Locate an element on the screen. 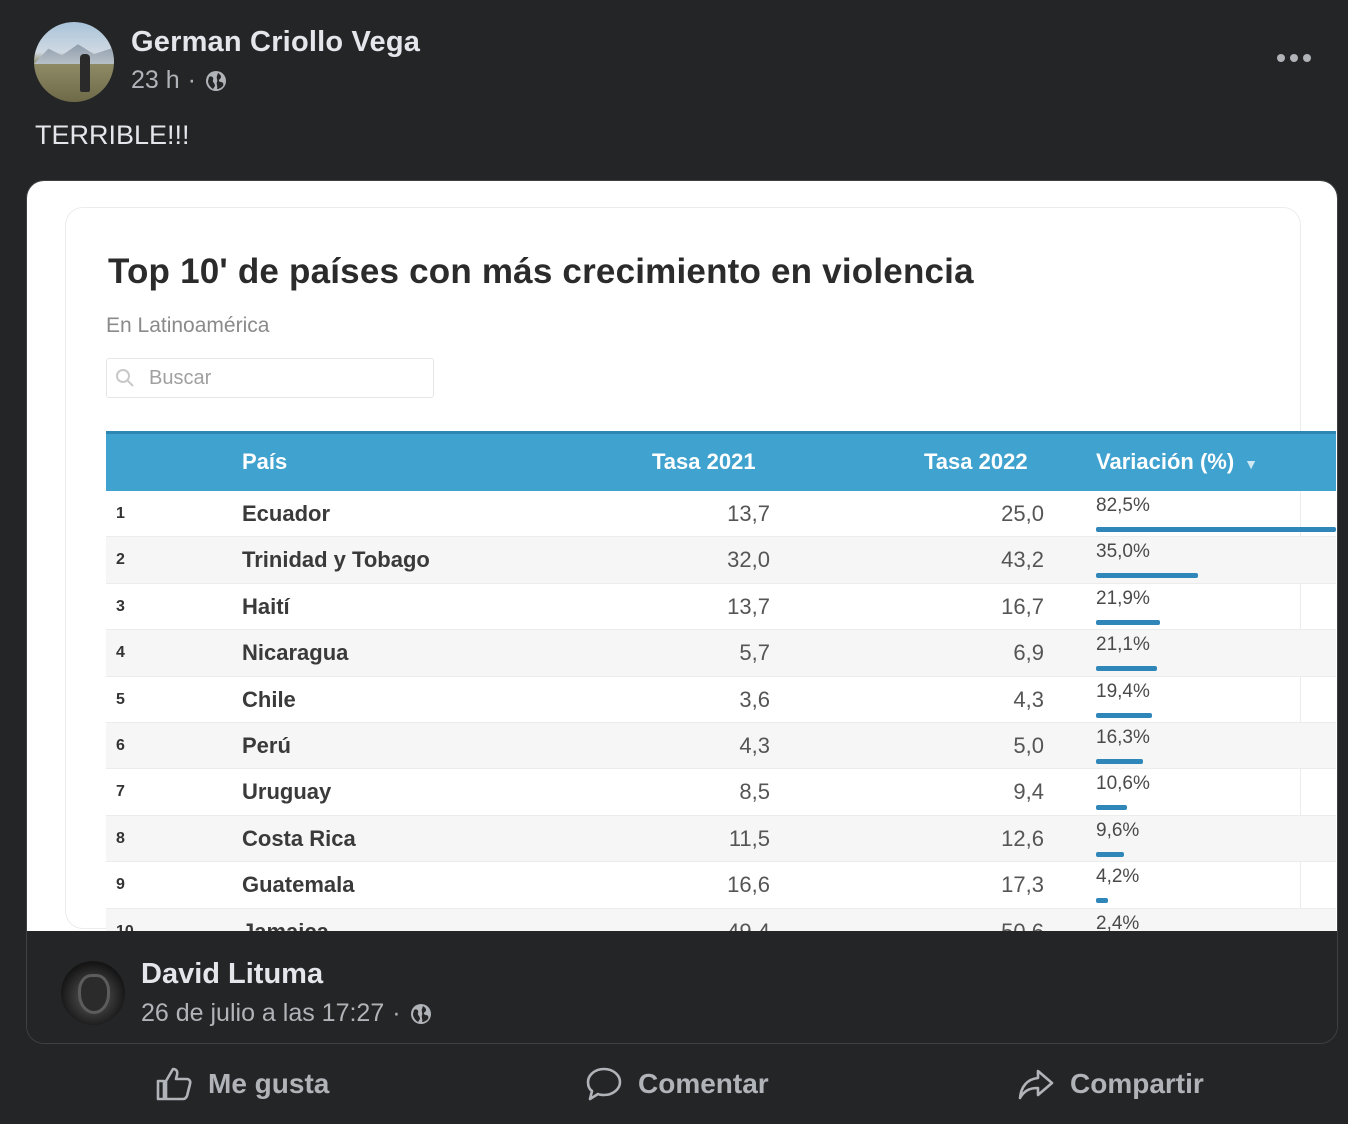 This screenshot has width=1348, height=1124. table-row: 6 Perú 4,3 5,0 16,3% is located at coordinates (721, 746).